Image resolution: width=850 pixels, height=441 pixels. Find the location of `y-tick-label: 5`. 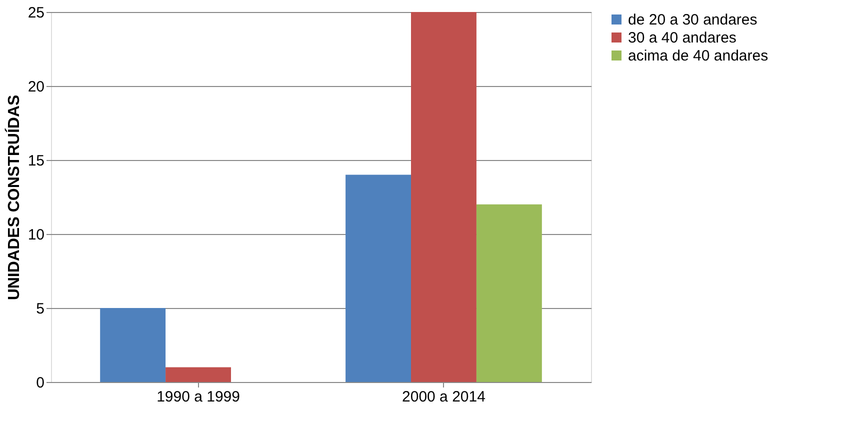

y-tick-label: 5 is located at coordinates (40, 309).